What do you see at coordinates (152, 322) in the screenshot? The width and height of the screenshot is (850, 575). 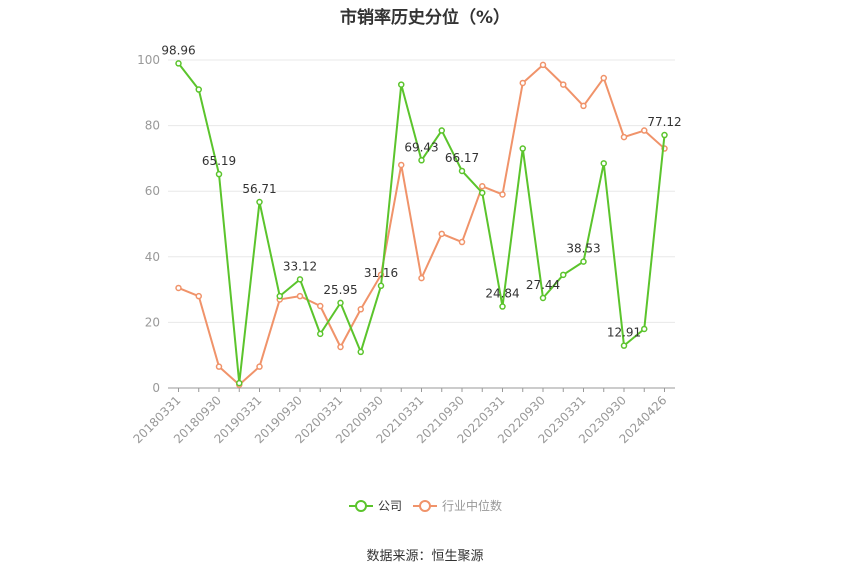 I see `y-tick-label: 20` at bounding box center [152, 322].